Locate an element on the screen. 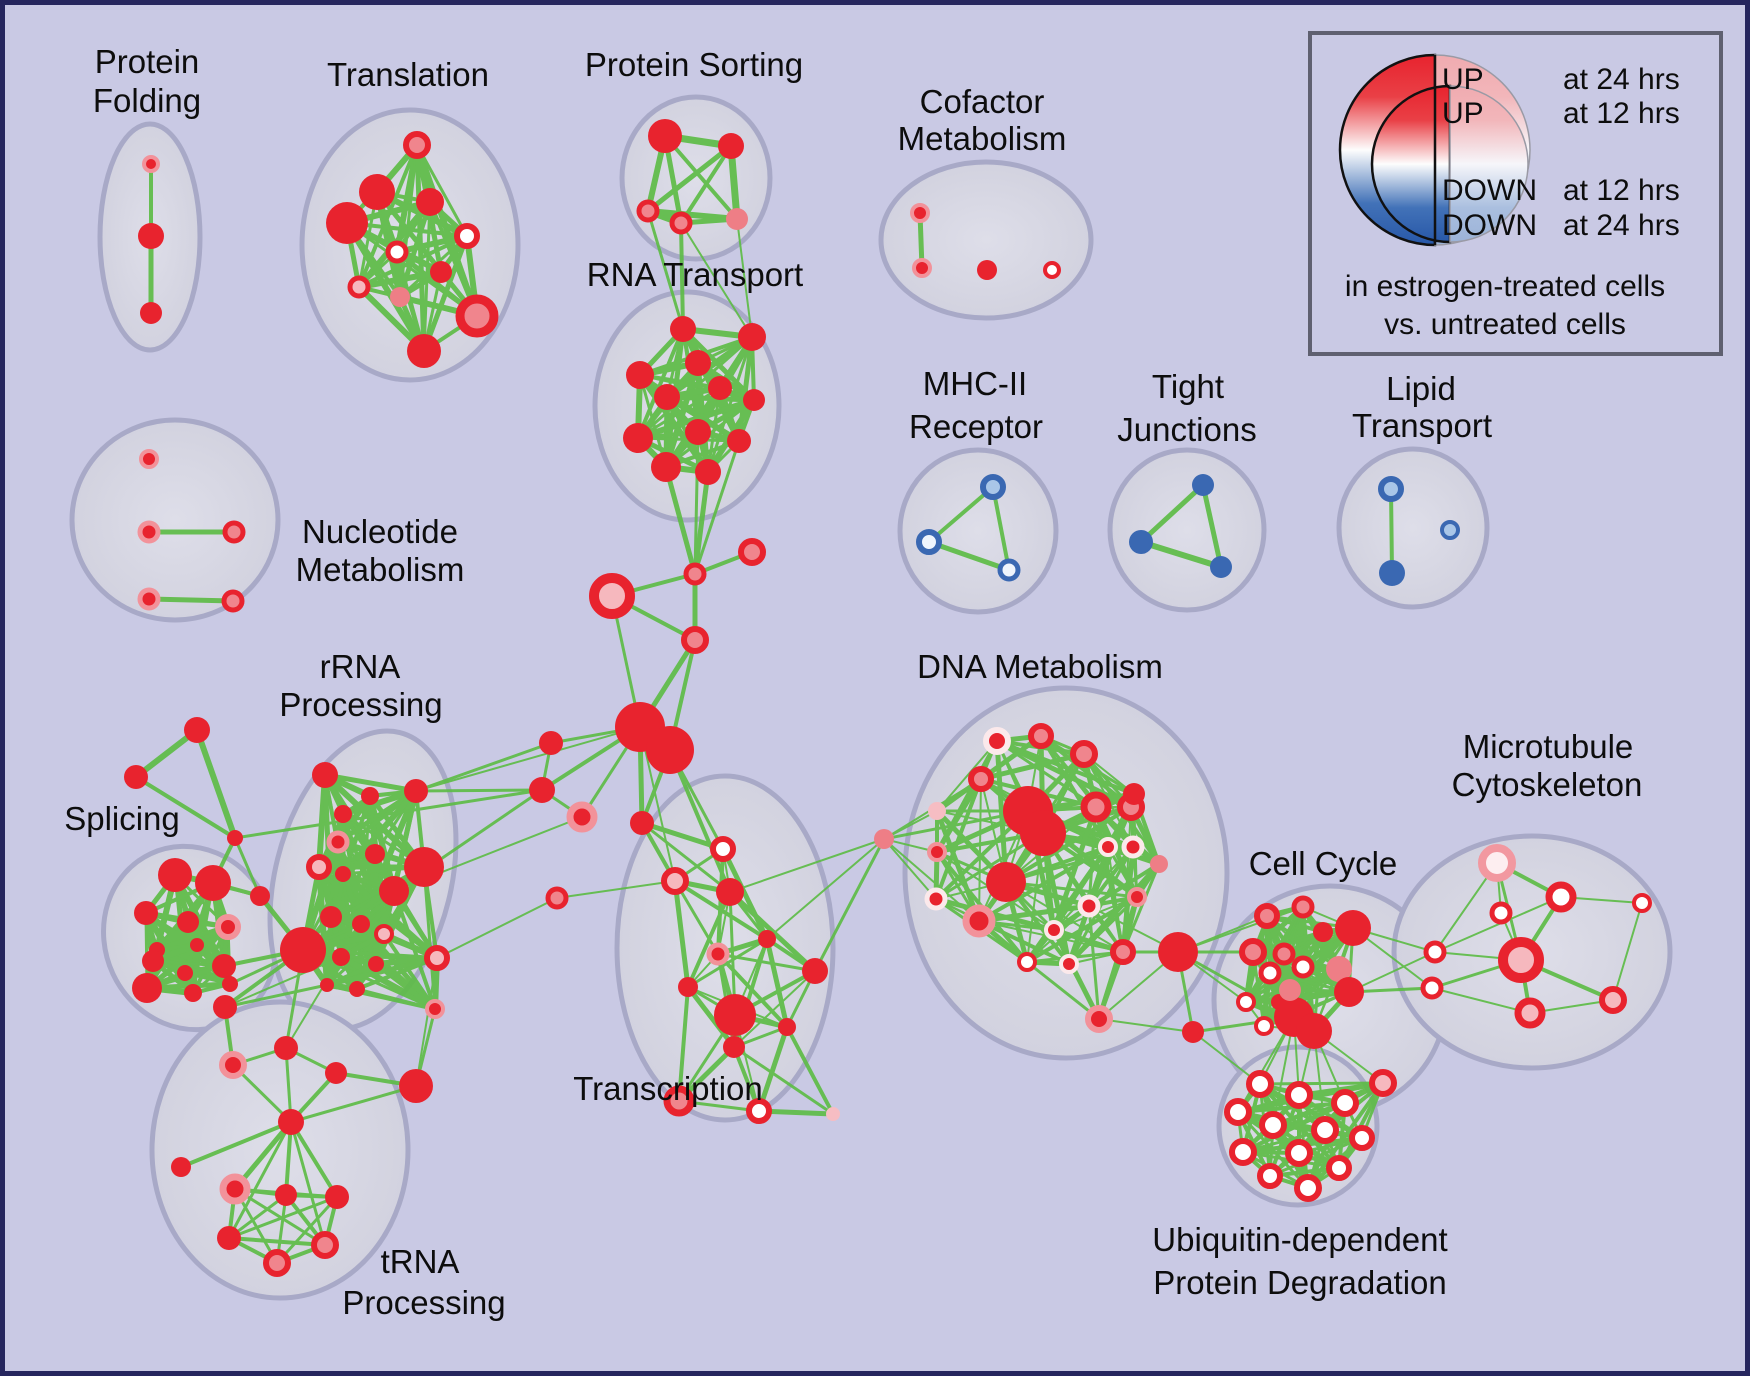 The image size is (1750, 1376). node-mhc-ii-receptor is located at coordinates (929, 542).